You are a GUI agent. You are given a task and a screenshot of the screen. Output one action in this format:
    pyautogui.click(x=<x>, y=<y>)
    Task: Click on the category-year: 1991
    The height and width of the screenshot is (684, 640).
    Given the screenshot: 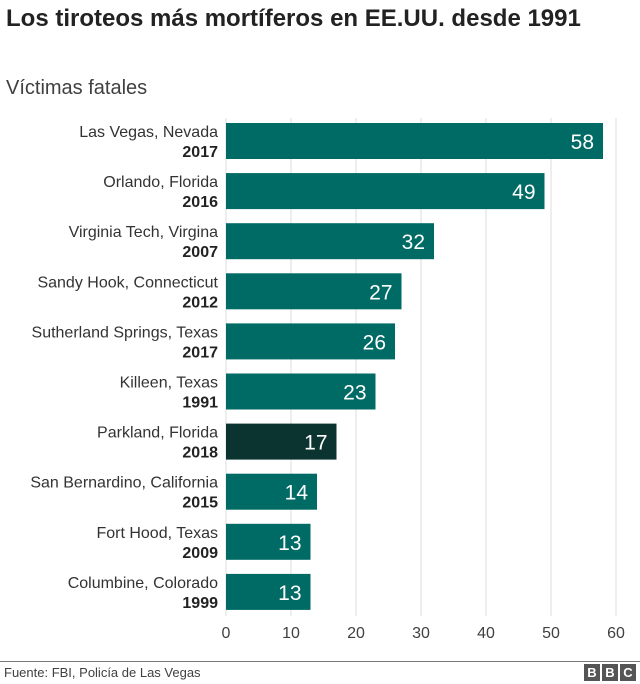 What is the action you would take?
    pyautogui.click(x=200, y=403)
    